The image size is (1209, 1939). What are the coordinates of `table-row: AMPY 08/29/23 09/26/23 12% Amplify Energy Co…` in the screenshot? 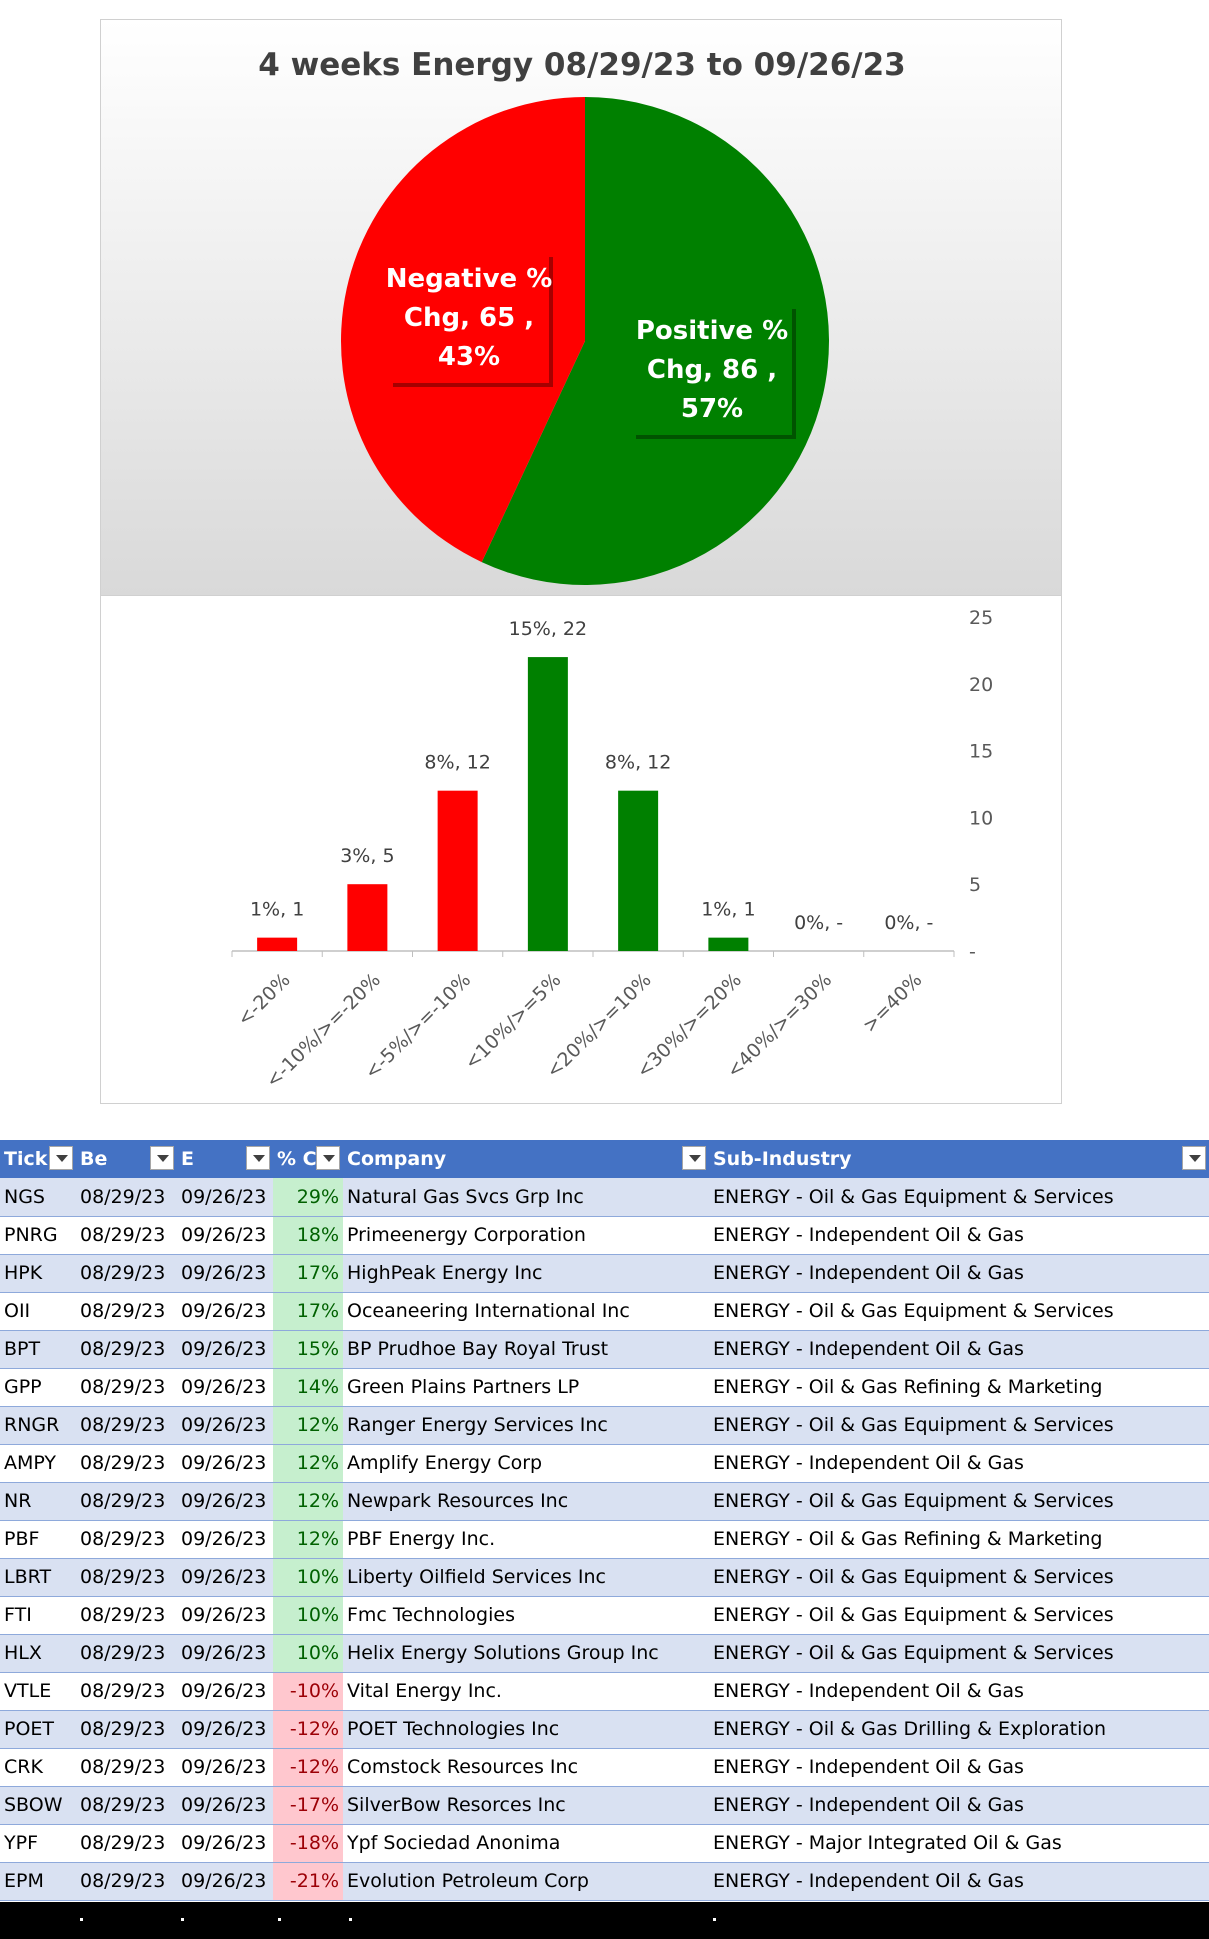 It's located at (604, 1463).